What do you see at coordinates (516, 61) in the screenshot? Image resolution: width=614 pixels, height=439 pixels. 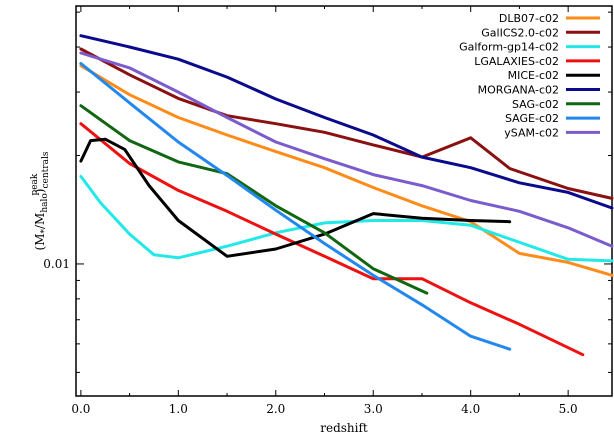 I see `legend-label: LGALAXIES-c02` at bounding box center [516, 61].